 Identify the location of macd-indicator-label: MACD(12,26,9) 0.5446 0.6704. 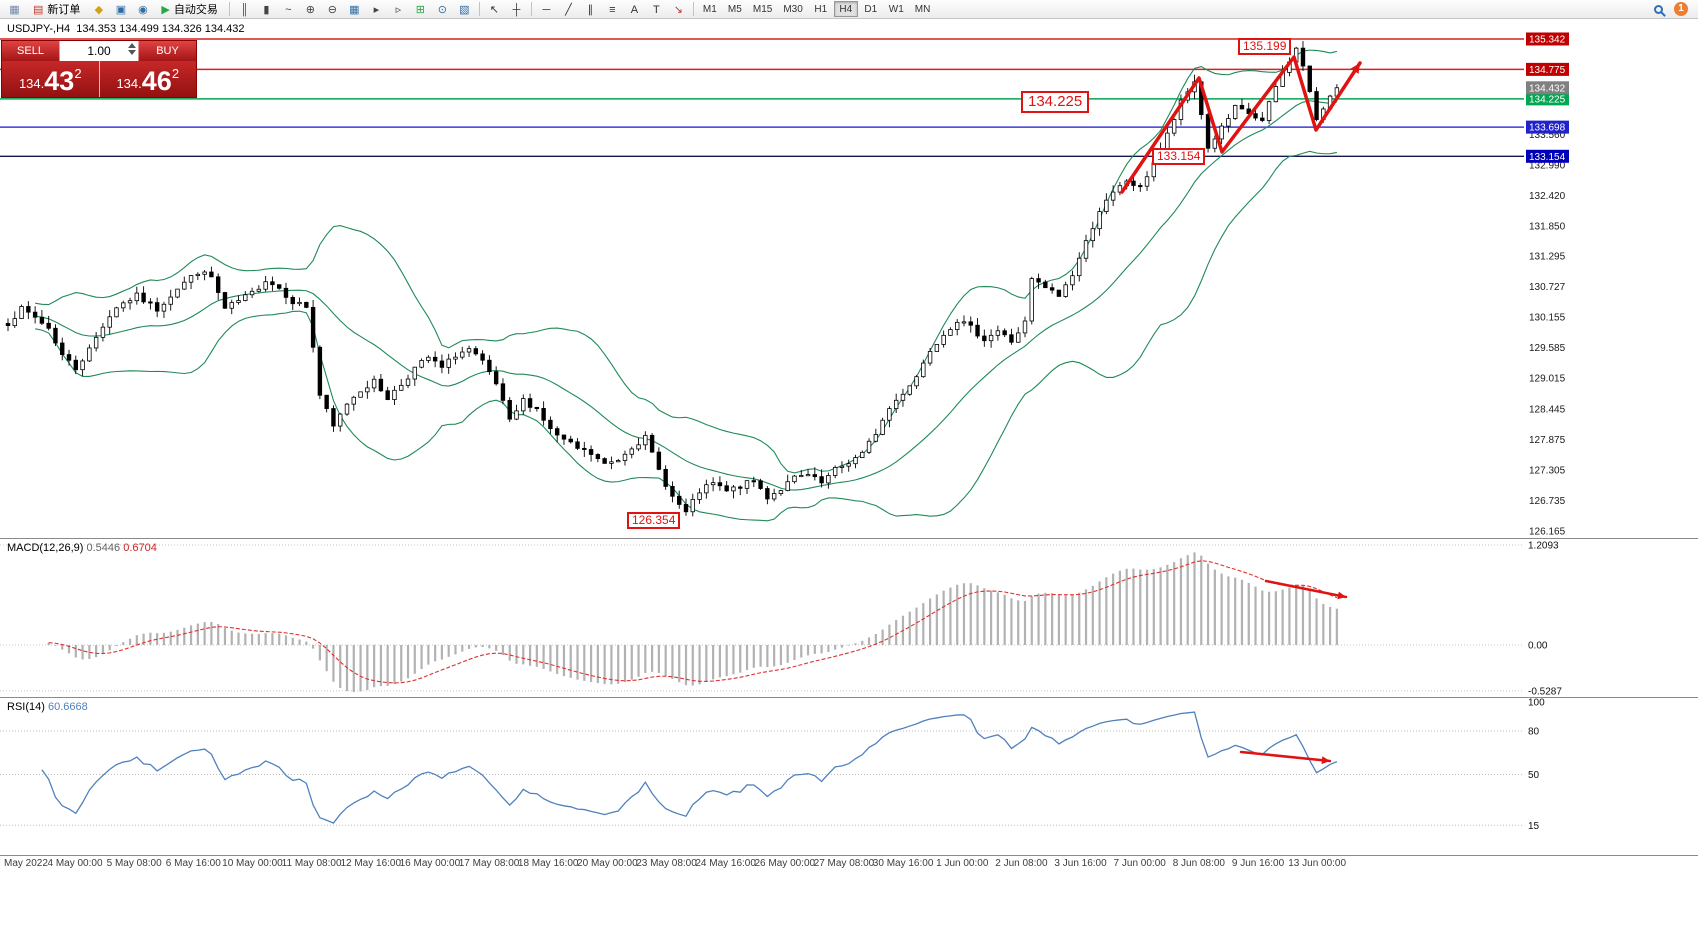
(82, 548).